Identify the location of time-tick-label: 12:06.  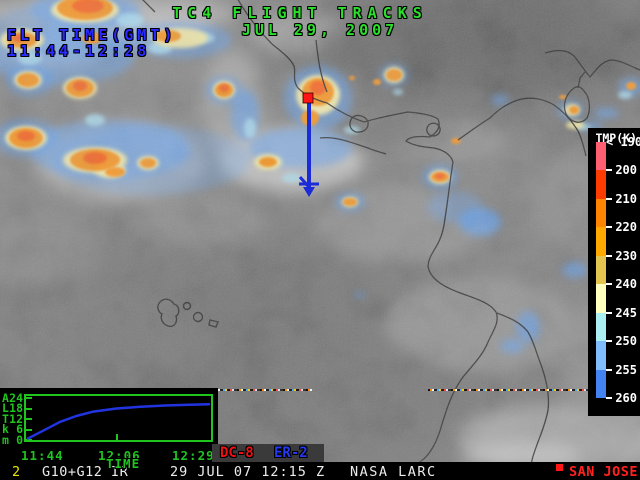
(119, 455).